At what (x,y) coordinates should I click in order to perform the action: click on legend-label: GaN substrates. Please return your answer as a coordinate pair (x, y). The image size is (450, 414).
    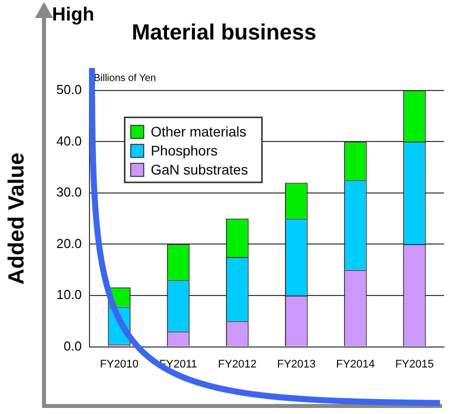
    Looking at the image, I should click on (199, 169).